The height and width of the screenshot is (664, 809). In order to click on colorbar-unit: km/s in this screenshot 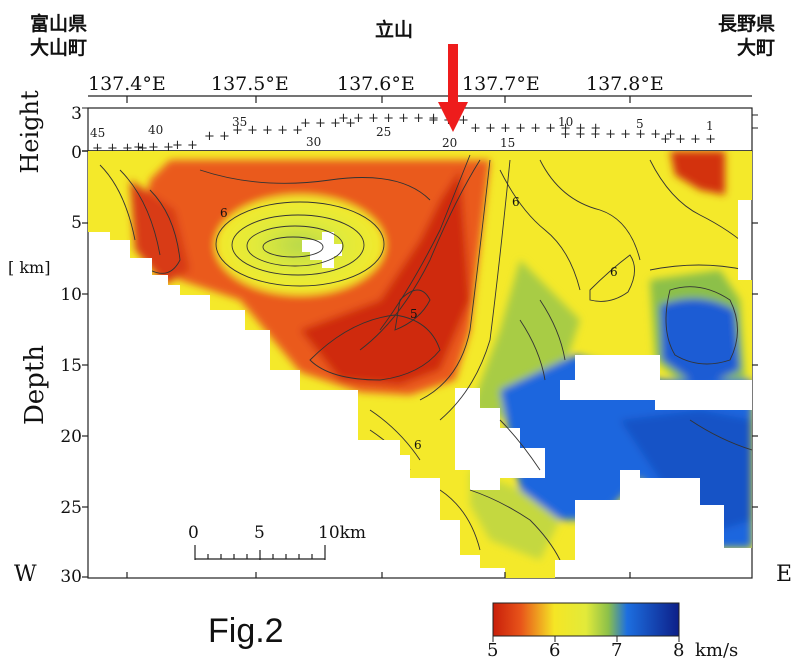, I will do `click(717, 650)`.